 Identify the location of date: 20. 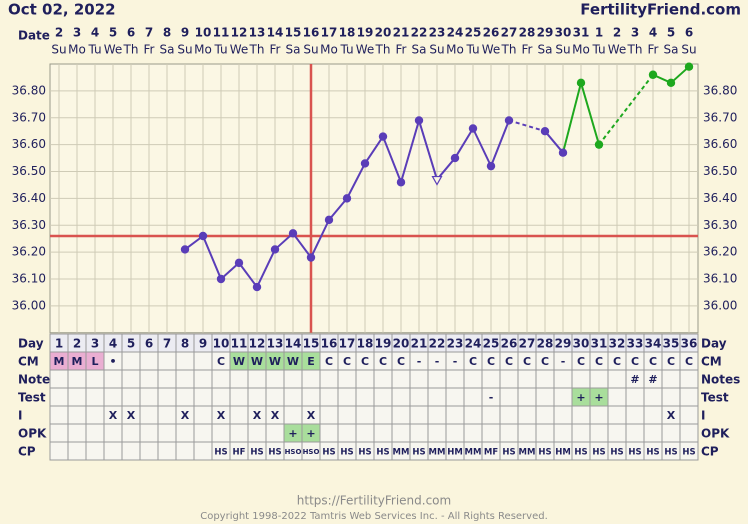
(383, 33).